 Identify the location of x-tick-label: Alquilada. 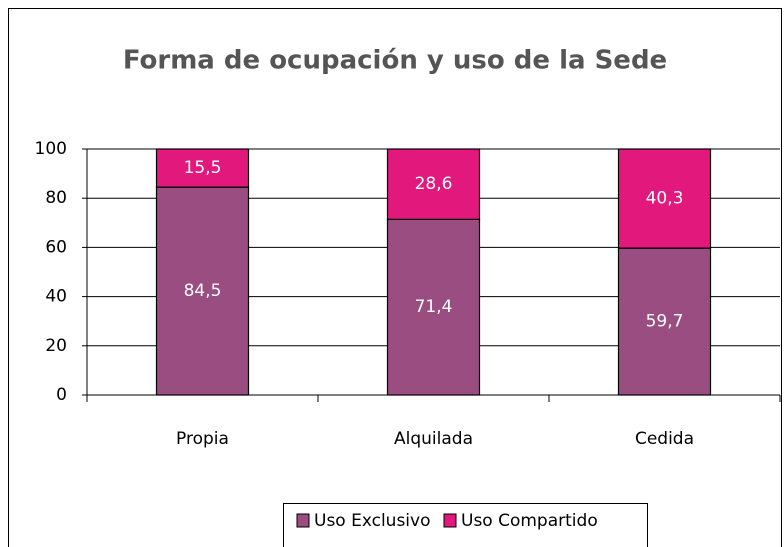
(433, 439).